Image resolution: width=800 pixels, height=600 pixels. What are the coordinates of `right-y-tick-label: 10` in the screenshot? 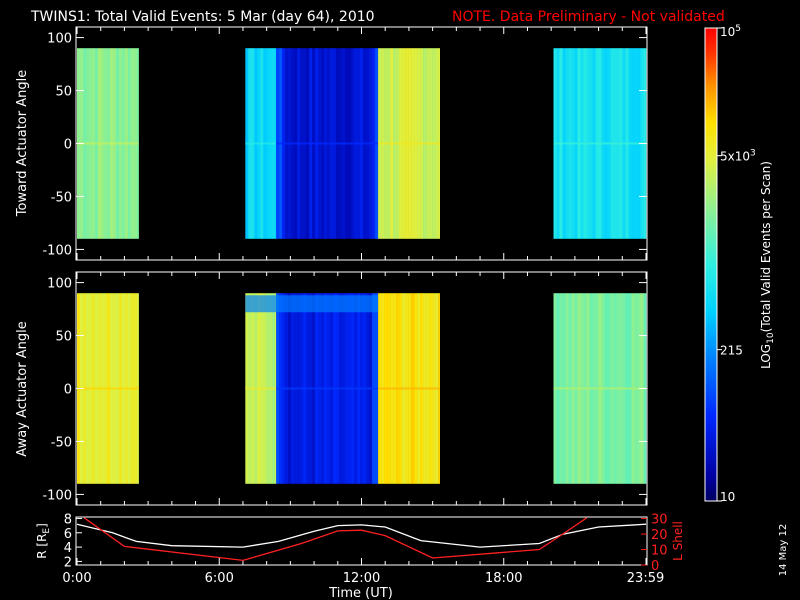 It's located at (659, 551).